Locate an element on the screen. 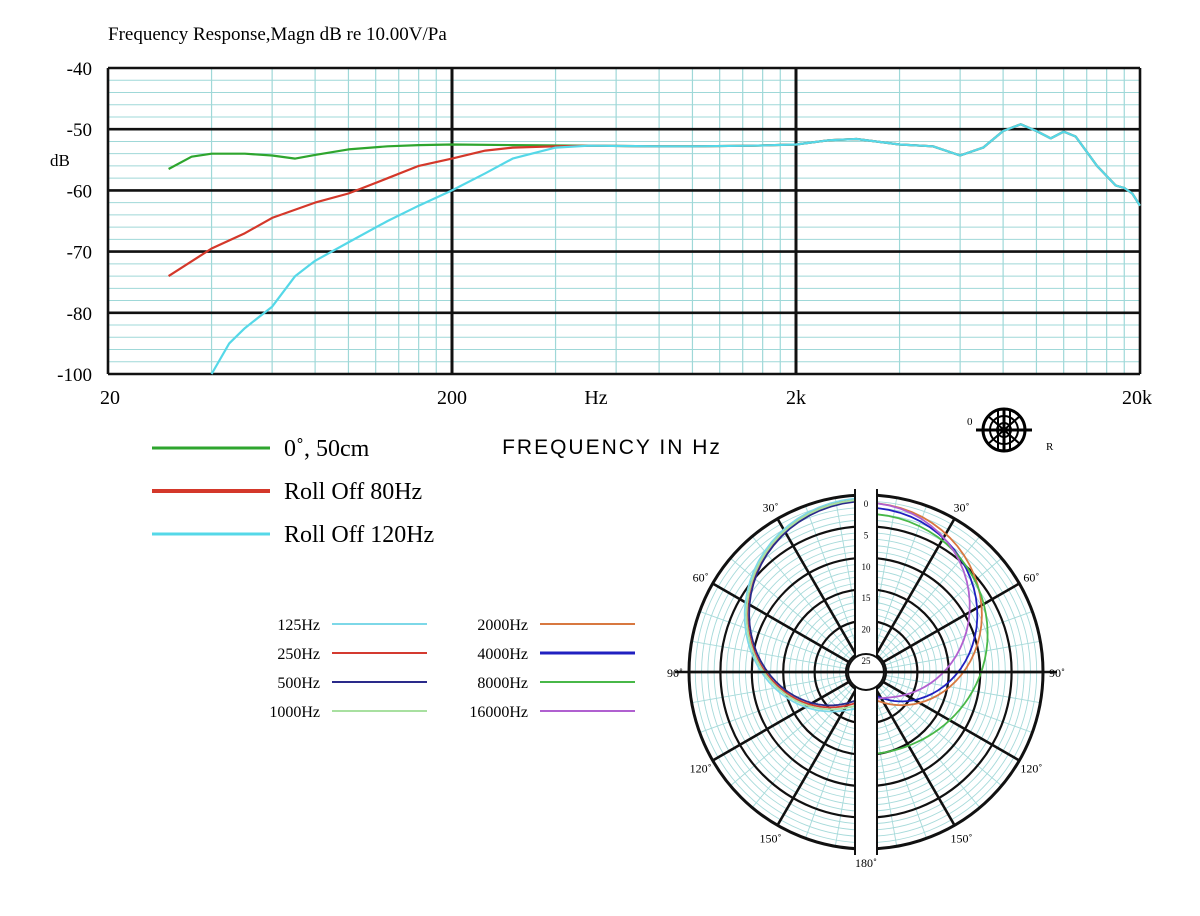 This screenshot has height=916, width=1200. chart-title: Frequency Response,Magn dB re 10.00V/Pa is located at coordinates (277, 34).